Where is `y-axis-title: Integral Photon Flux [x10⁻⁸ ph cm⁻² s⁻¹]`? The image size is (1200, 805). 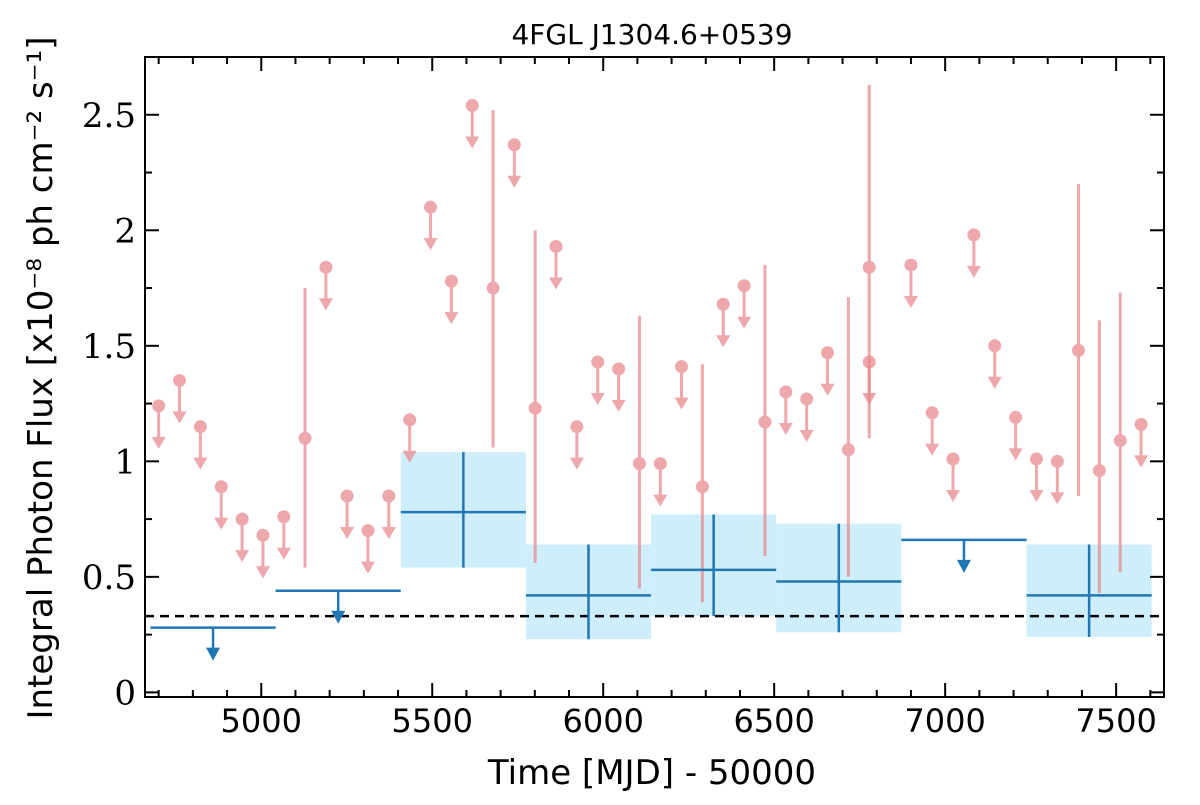 y-axis-title: Integral Photon Flux [x10⁻⁸ ph cm⁻² s⁻¹] is located at coordinates (41, 377).